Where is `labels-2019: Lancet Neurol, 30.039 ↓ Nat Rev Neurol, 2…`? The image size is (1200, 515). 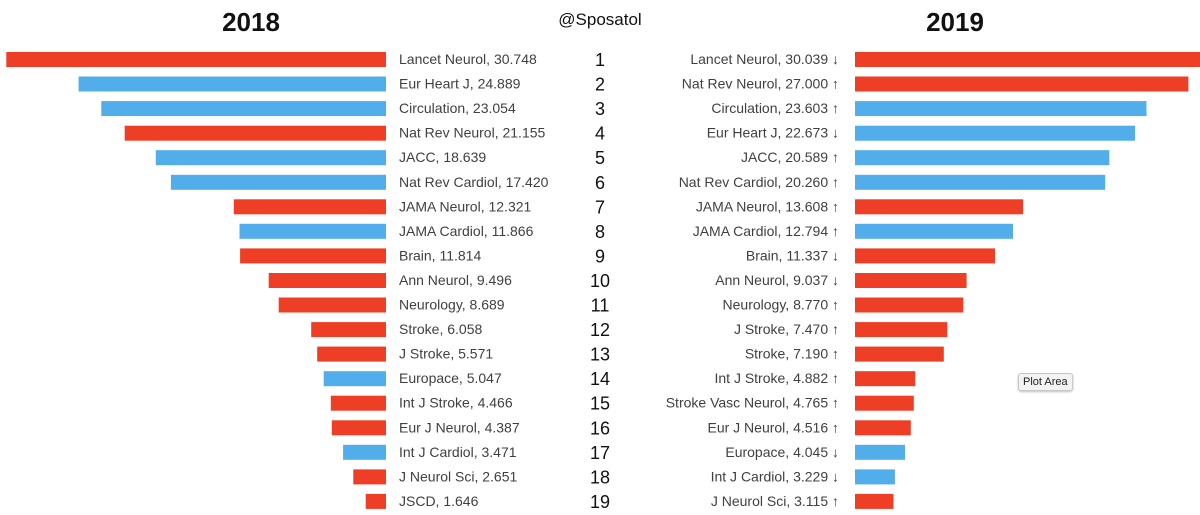 labels-2019: Lancet Neurol, 30.039 ↓ Nat Rev Neurol, 2… is located at coordinates (752, 280).